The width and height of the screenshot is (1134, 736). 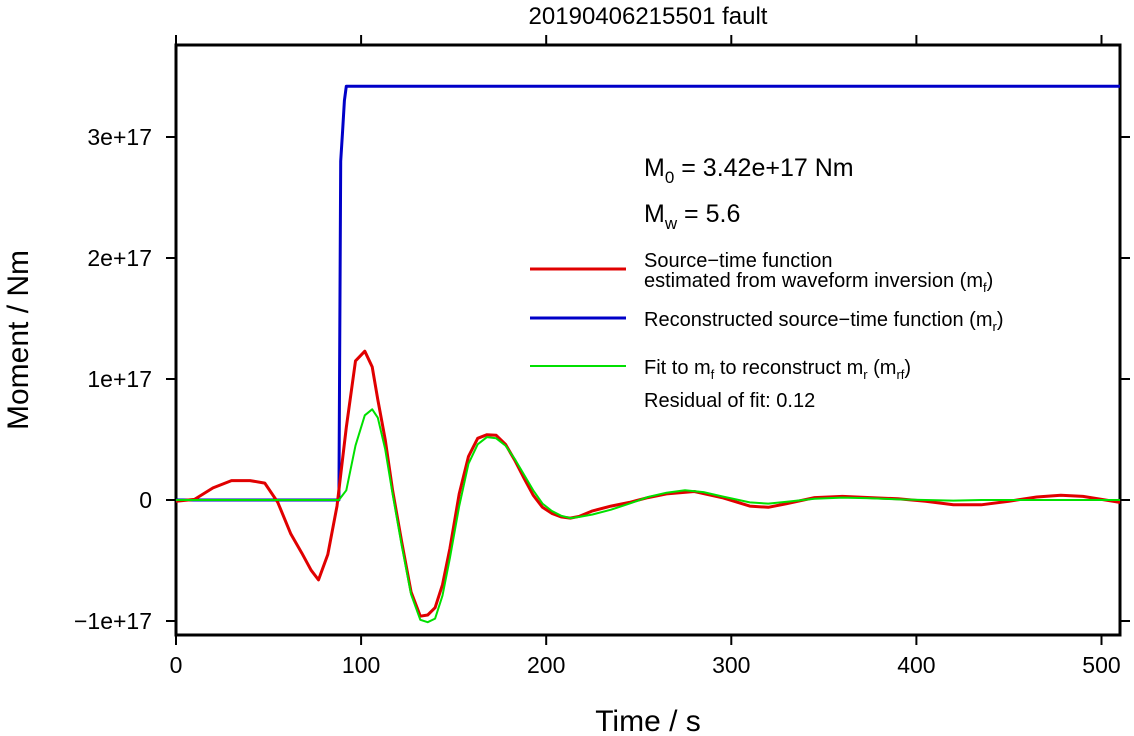 What do you see at coordinates (113, 621) in the screenshot?
I see `y-tick-label: −1e+17` at bounding box center [113, 621].